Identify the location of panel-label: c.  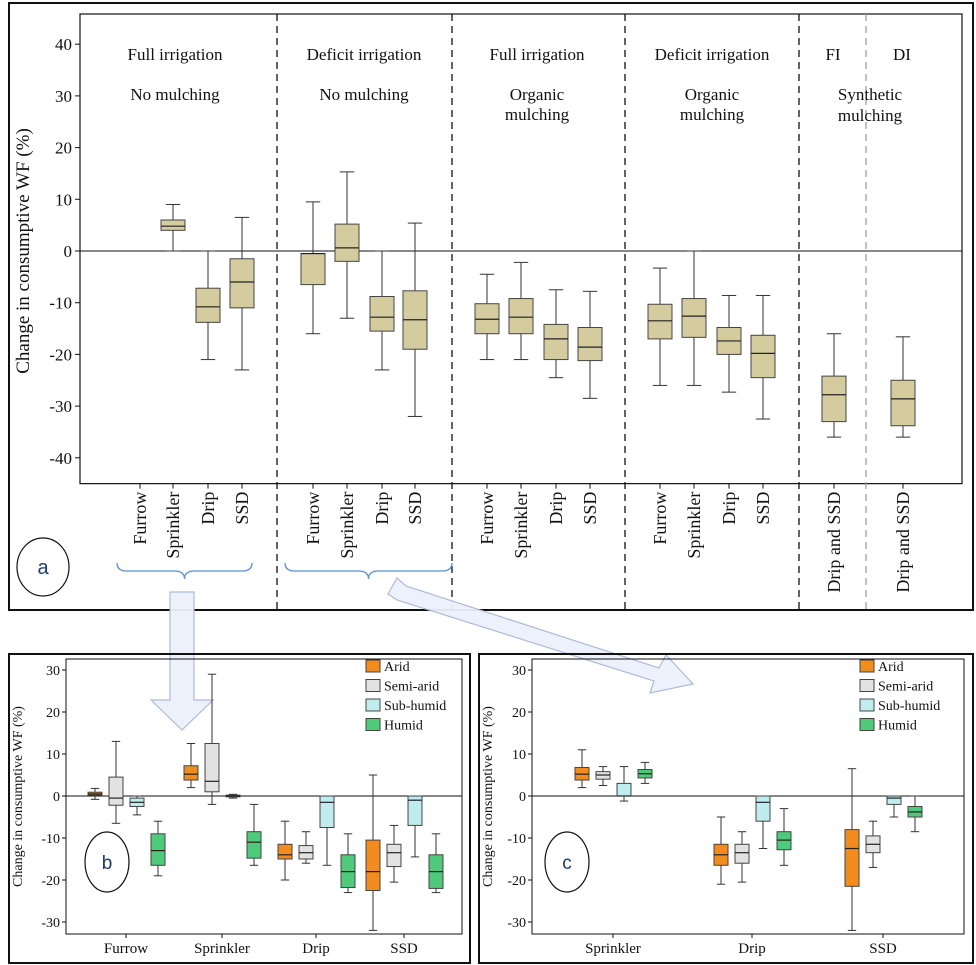
(567, 863).